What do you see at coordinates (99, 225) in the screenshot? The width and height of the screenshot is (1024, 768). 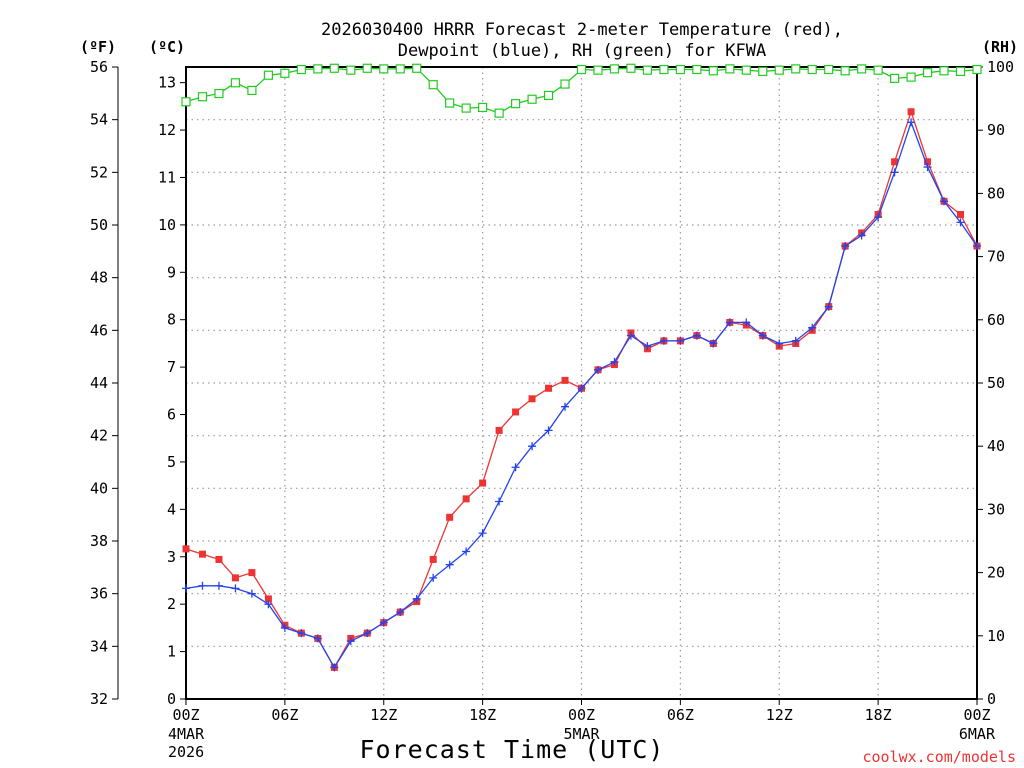 I see `y-tick-label-fahrenheit: 50` at bounding box center [99, 225].